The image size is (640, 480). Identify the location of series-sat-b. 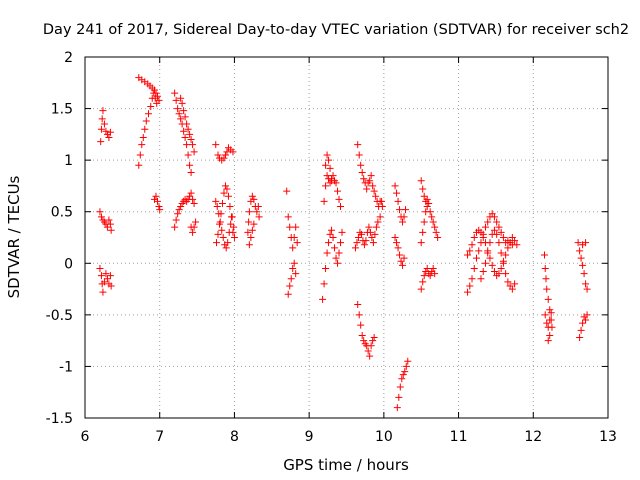
(105, 221).